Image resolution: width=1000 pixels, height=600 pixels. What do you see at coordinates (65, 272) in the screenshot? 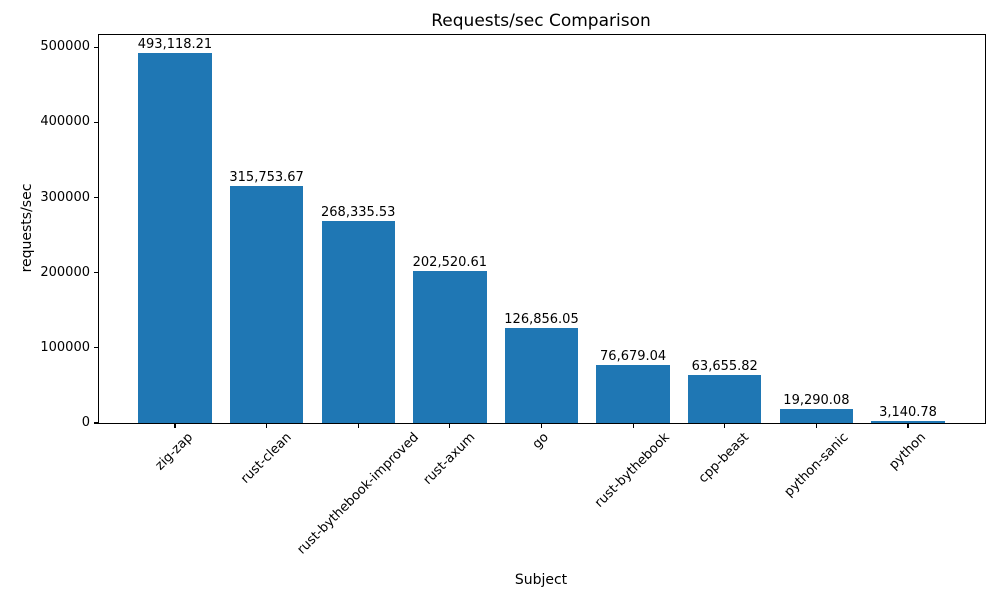
I see `y-tick-label: 200000` at bounding box center [65, 272].